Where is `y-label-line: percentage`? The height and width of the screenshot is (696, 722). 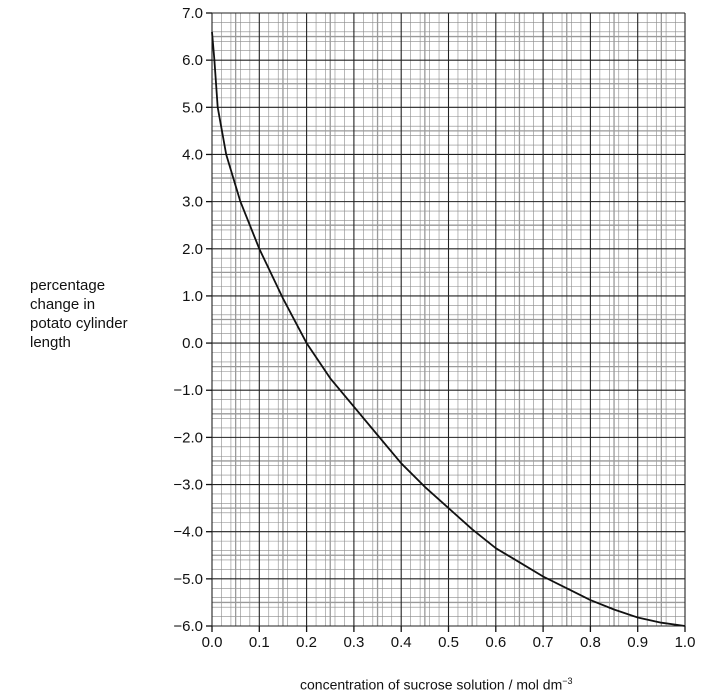 y-label-line: percentage is located at coordinates (68, 285).